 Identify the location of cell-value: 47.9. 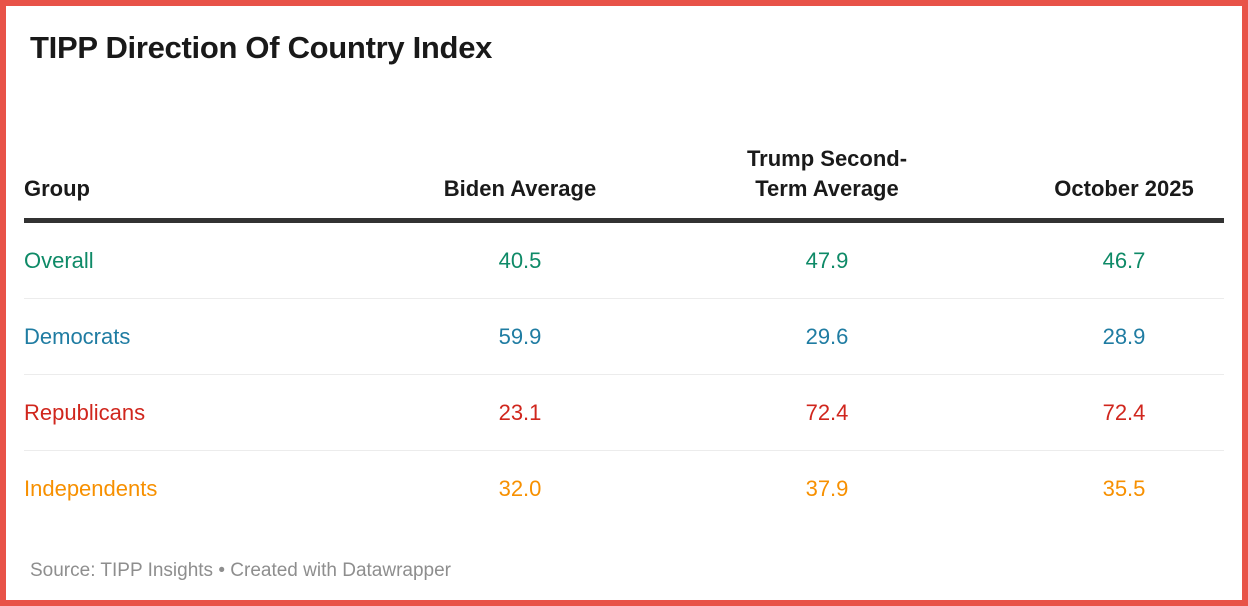
(827, 260).